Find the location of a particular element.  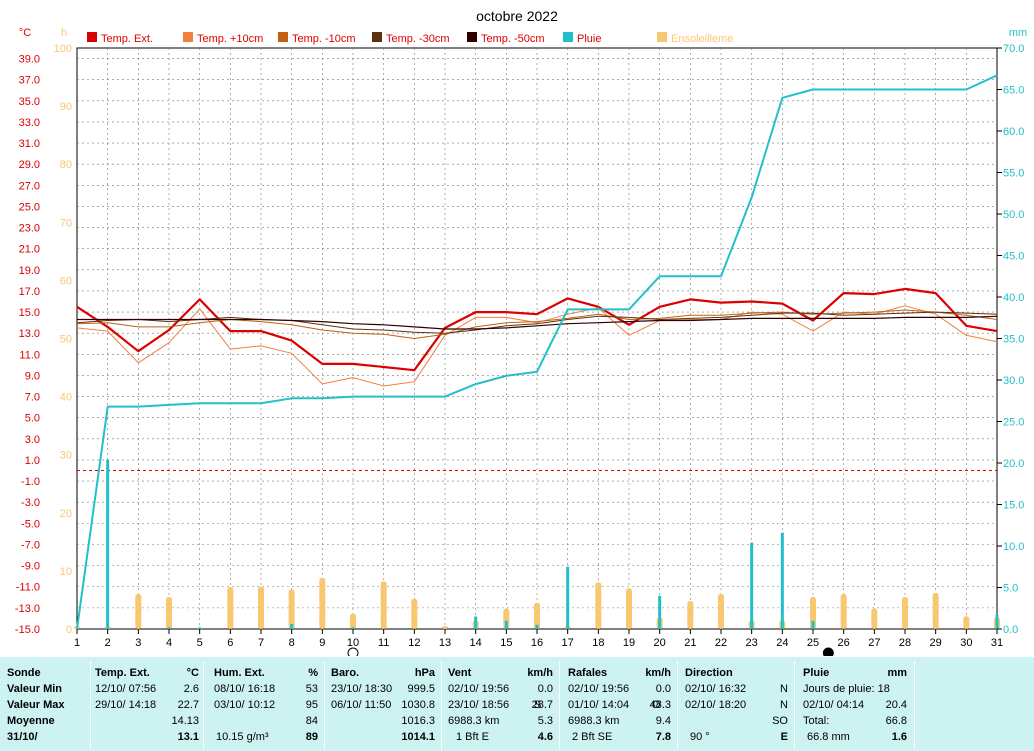

temp-tick-label: 21.0 is located at coordinates (29, 250).